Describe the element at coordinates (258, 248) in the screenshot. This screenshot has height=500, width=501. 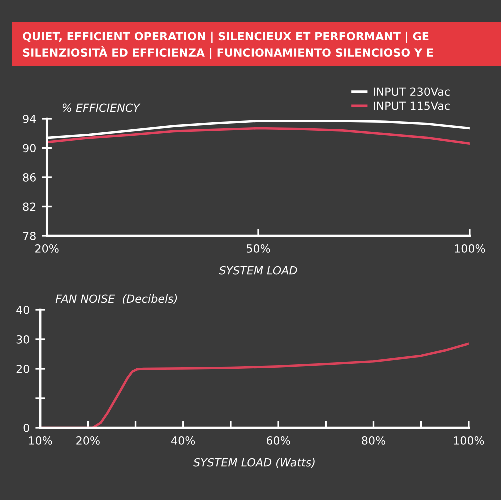
I see `x-tick-label: 50%` at that location.